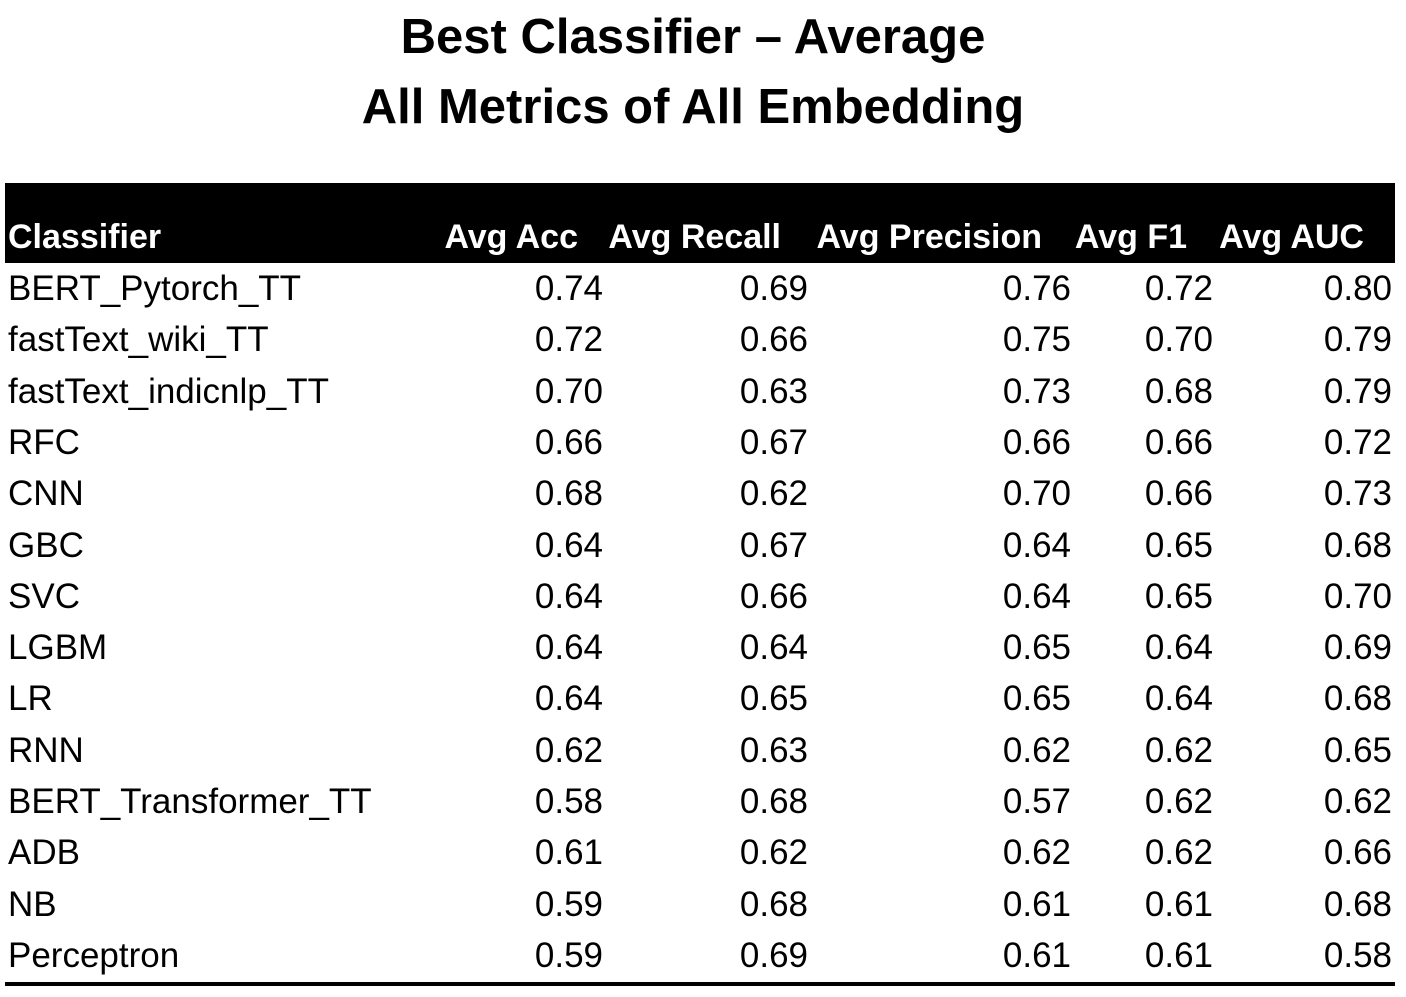 The image size is (1406, 997). I want to click on table-cell-avg-auc: 0.72, so click(1357, 442).